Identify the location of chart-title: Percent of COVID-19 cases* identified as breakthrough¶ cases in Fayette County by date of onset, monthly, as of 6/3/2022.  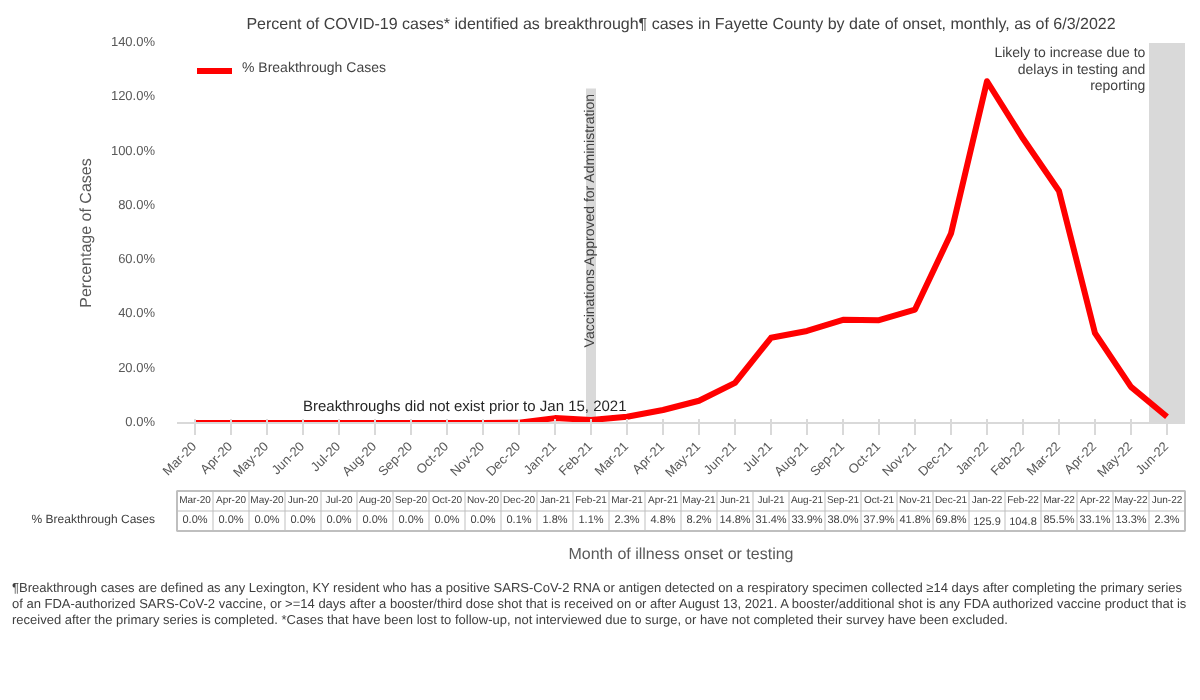
(681, 24).